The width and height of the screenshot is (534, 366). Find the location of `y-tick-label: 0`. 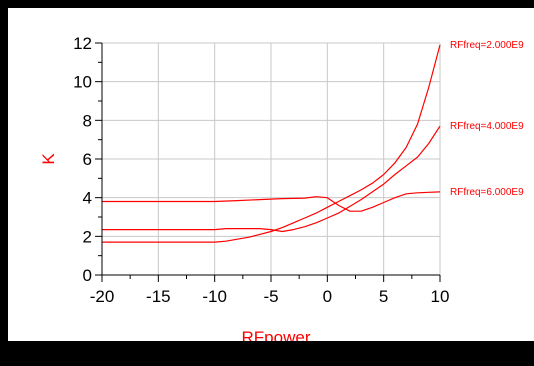

y-tick-label: 0 is located at coordinates (87, 275).